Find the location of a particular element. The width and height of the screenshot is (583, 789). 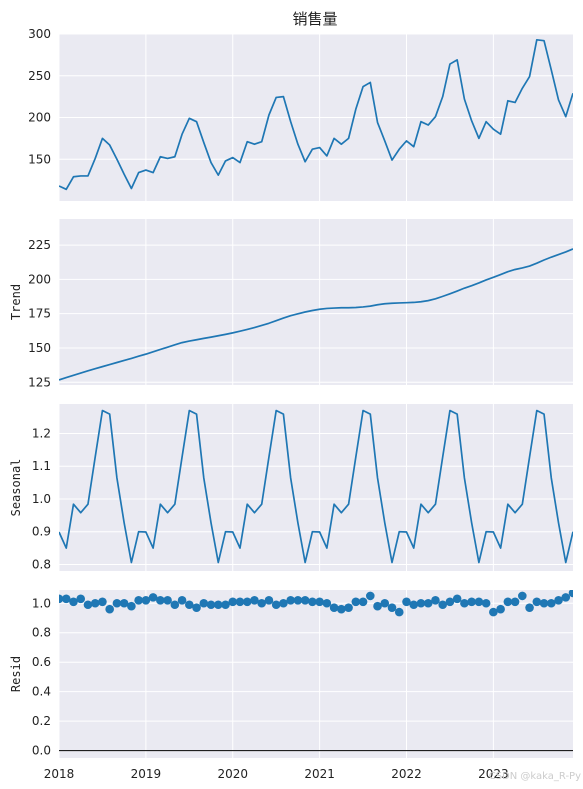

y-tick-label: 175 is located at coordinates (39, 314).